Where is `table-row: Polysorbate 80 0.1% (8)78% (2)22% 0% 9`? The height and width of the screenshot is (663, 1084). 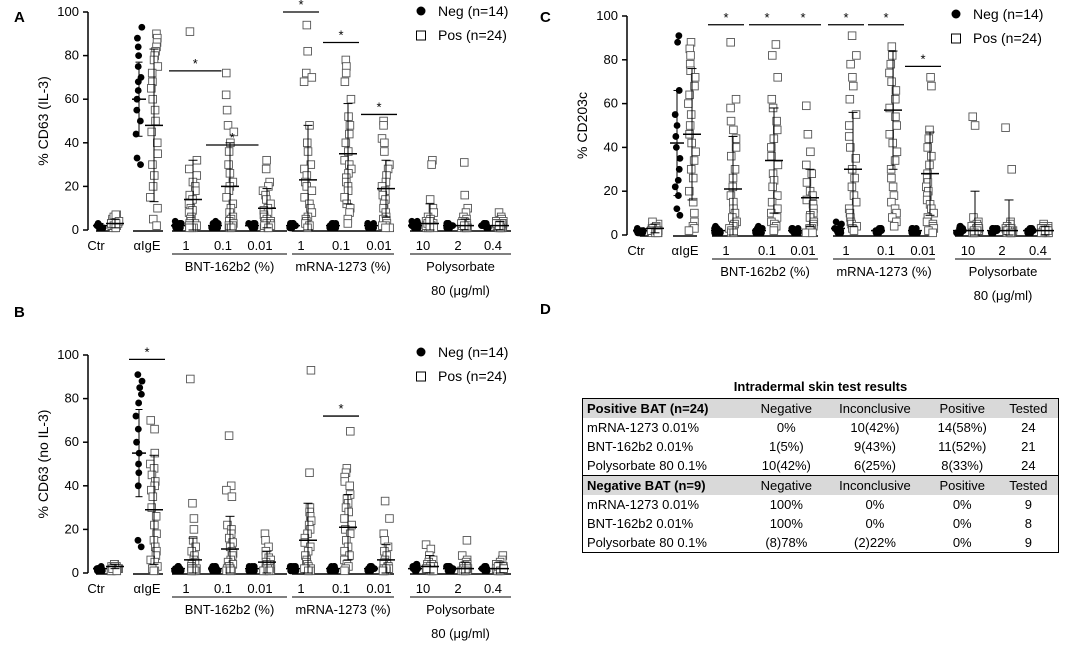 table-row: Polysorbate 80 0.1% (8)78% (2)22% 0% 9 is located at coordinates (821, 543).